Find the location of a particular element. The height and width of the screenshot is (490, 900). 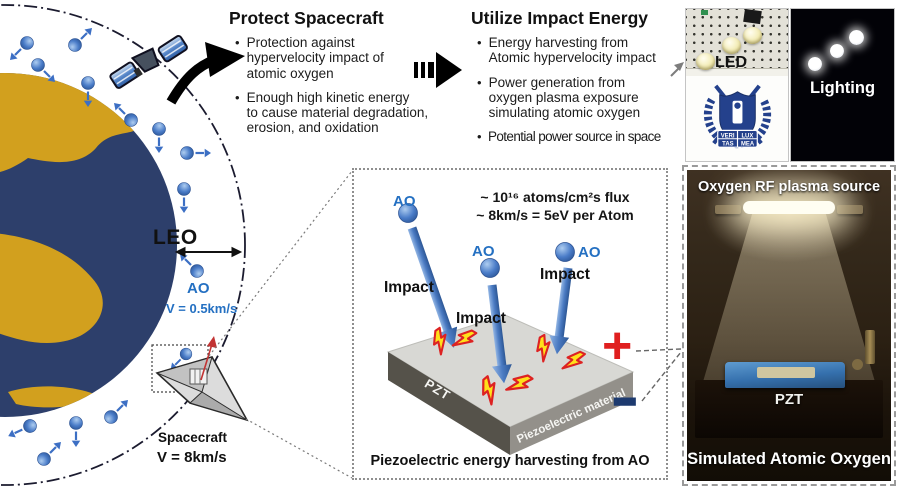

ao-label: AO is located at coordinates (198, 288).